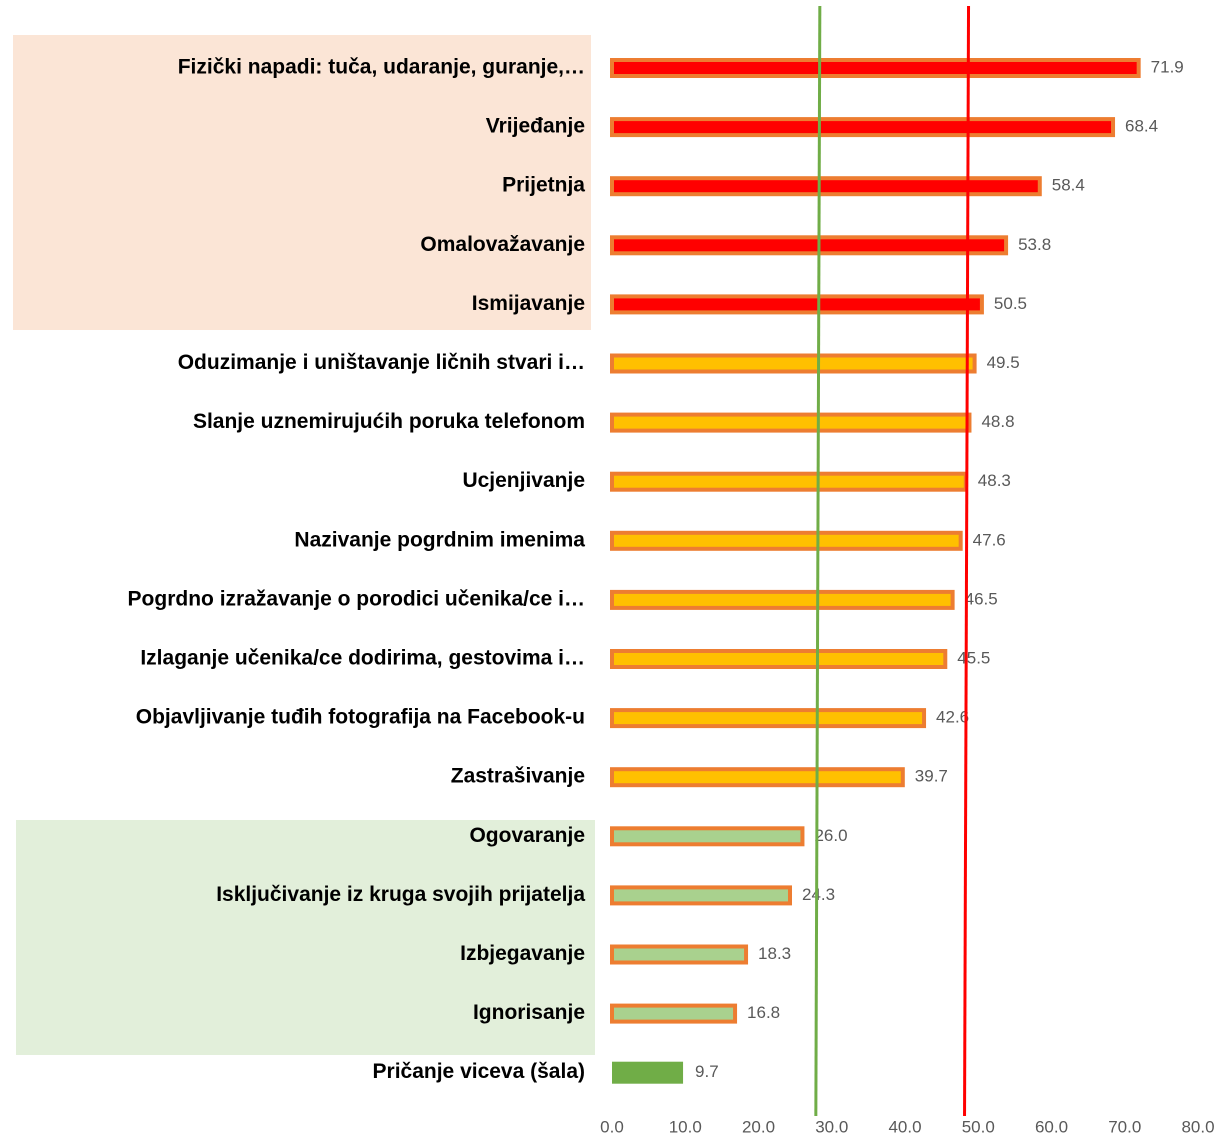 The image size is (1230, 1144). What do you see at coordinates (518, 776) in the screenshot?
I see `category-label: Zastrašivanje` at bounding box center [518, 776].